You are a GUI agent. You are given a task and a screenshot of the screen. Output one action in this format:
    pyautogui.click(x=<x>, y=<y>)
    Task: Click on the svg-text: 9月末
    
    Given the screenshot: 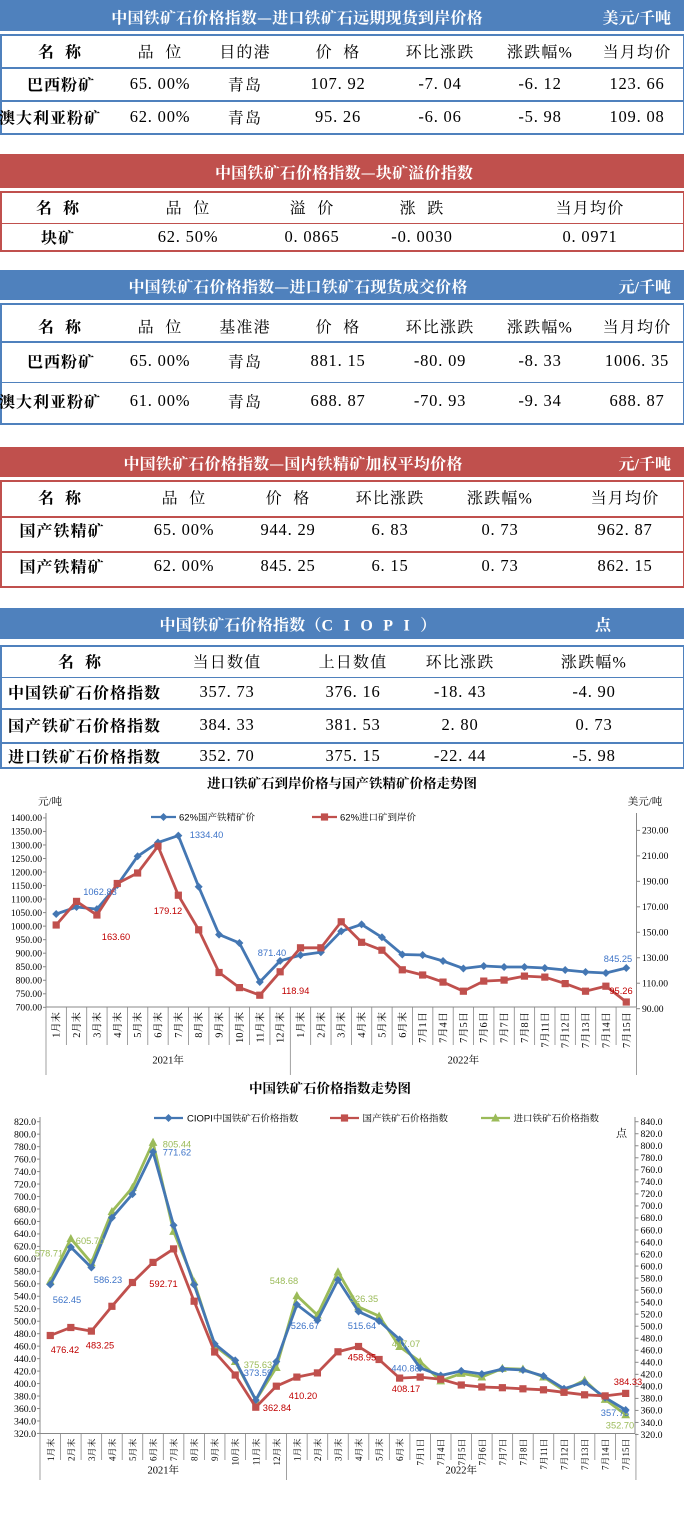 What is the action you would take?
    pyautogui.click(x=214, y=1450)
    